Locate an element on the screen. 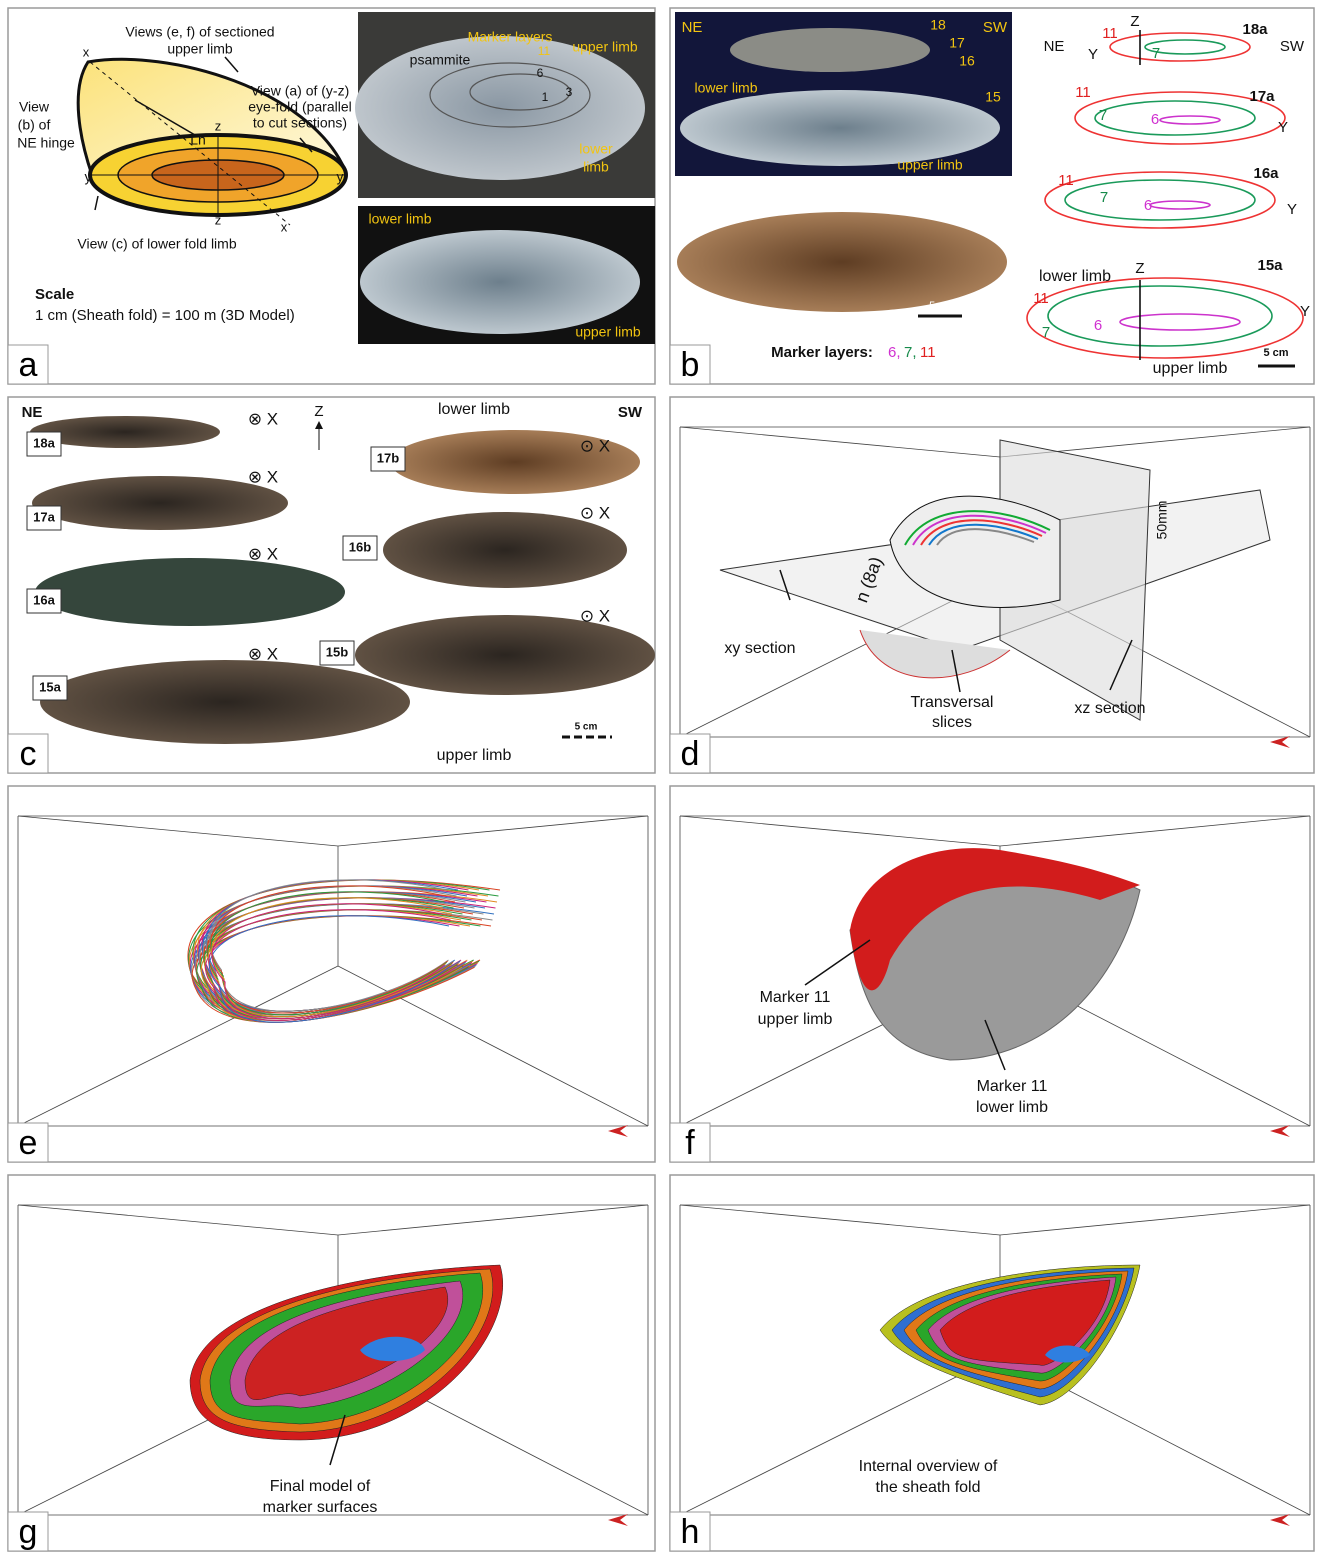 The image size is (1319, 1553). marker-surface is located at coordinates (346, 1343).